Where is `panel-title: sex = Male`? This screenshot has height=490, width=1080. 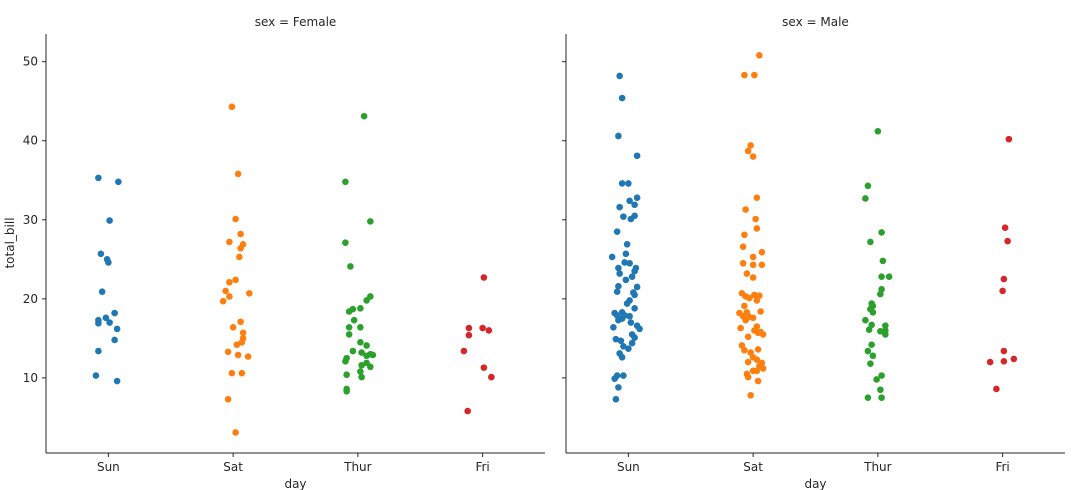
panel-title: sex = Male is located at coordinates (815, 22).